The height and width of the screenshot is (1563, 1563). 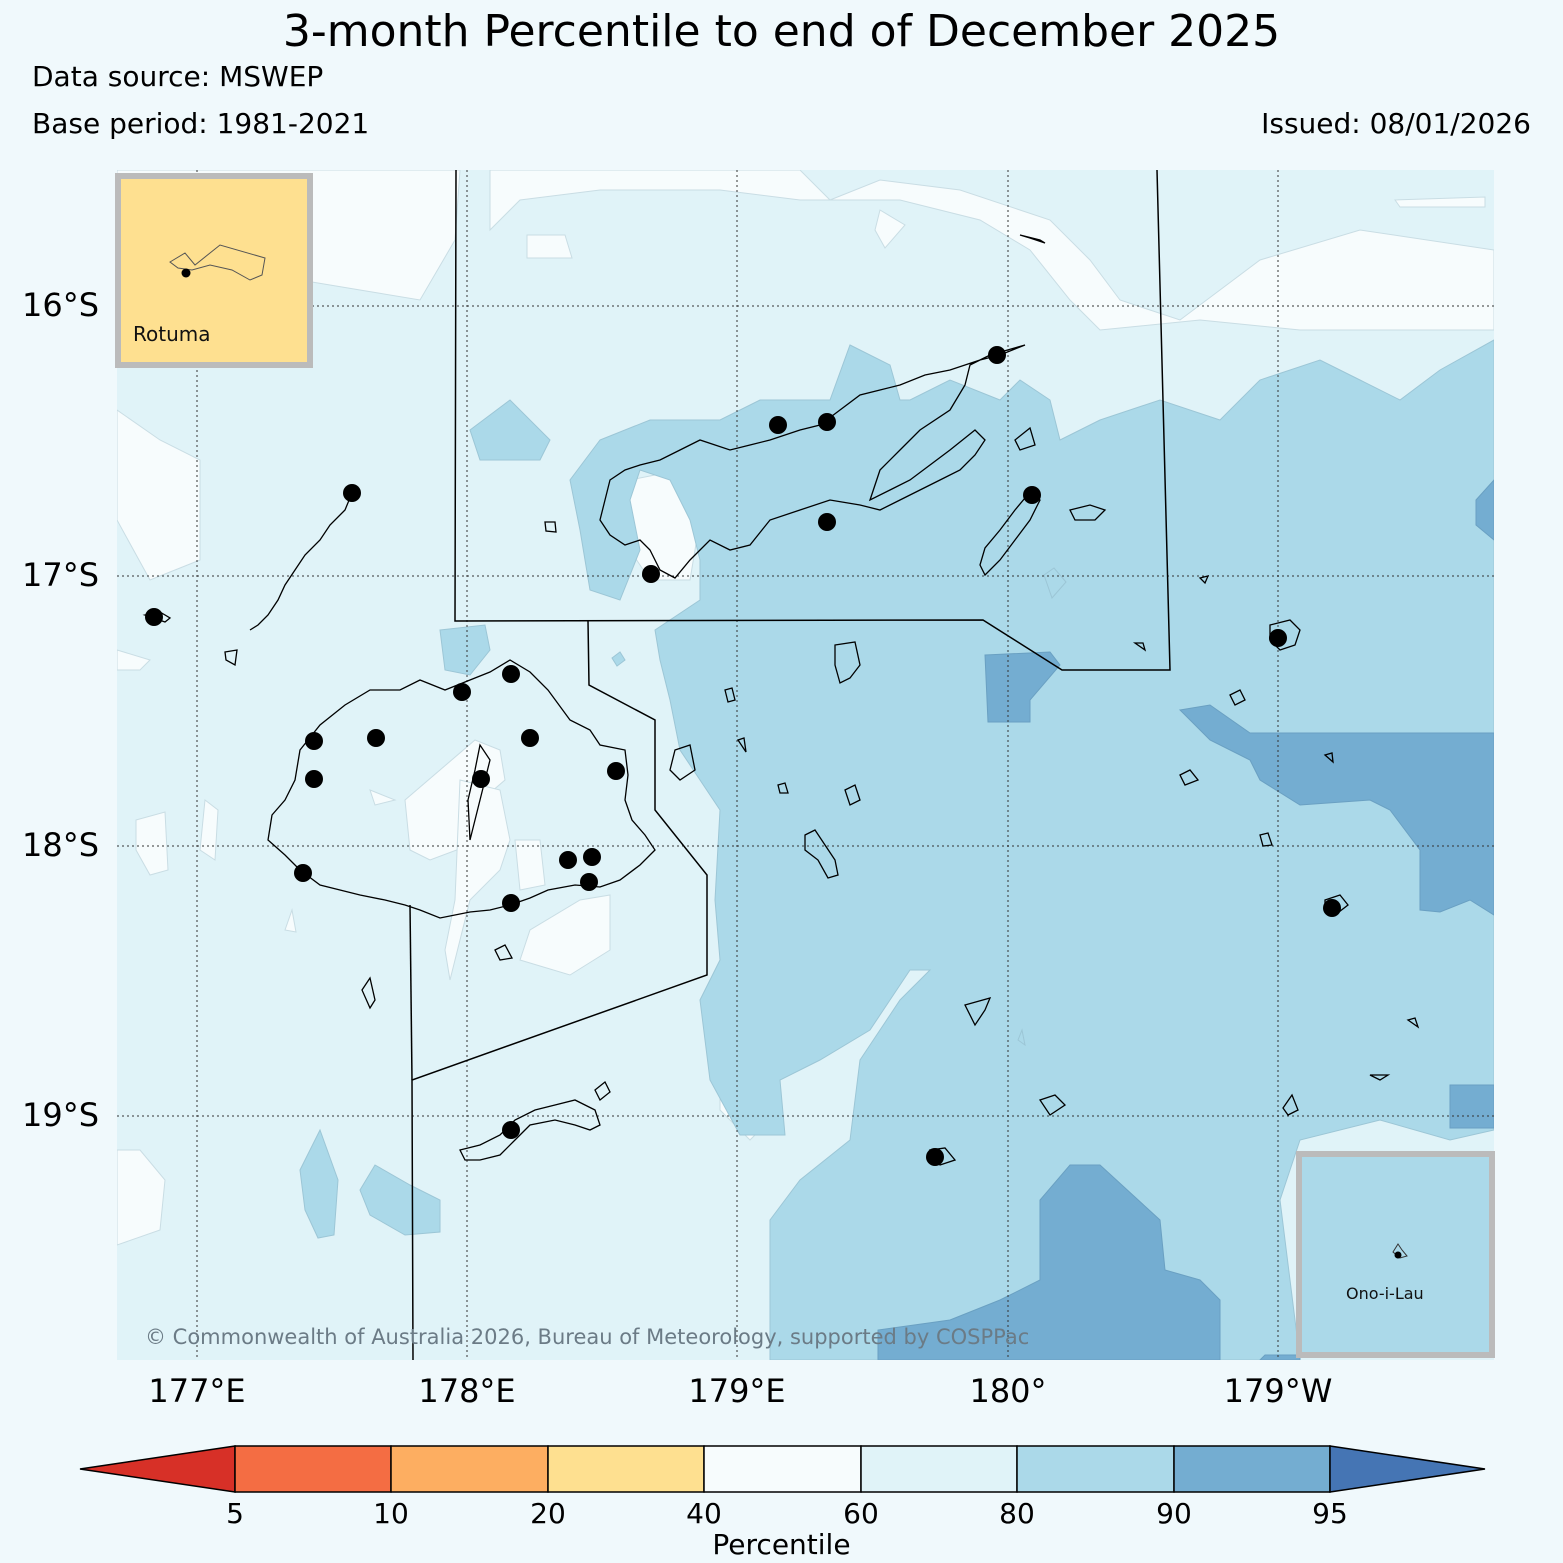 I want to click on lon-label: 179°W, so click(x=1278, y=1391).